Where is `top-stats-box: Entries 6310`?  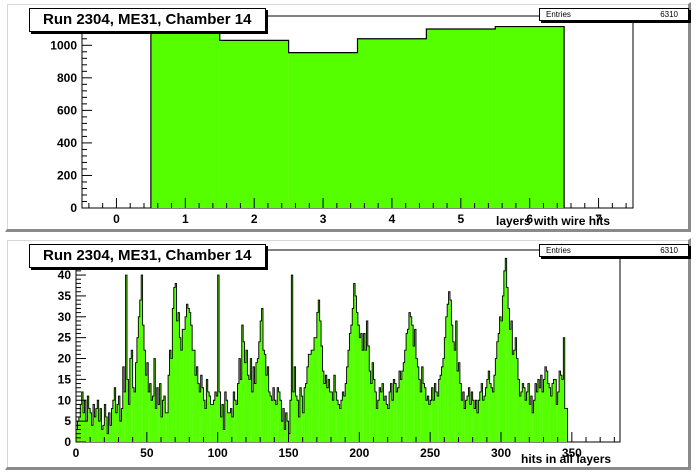 top-stats-box: Entries 6310 is located at coordinates (614, 14).